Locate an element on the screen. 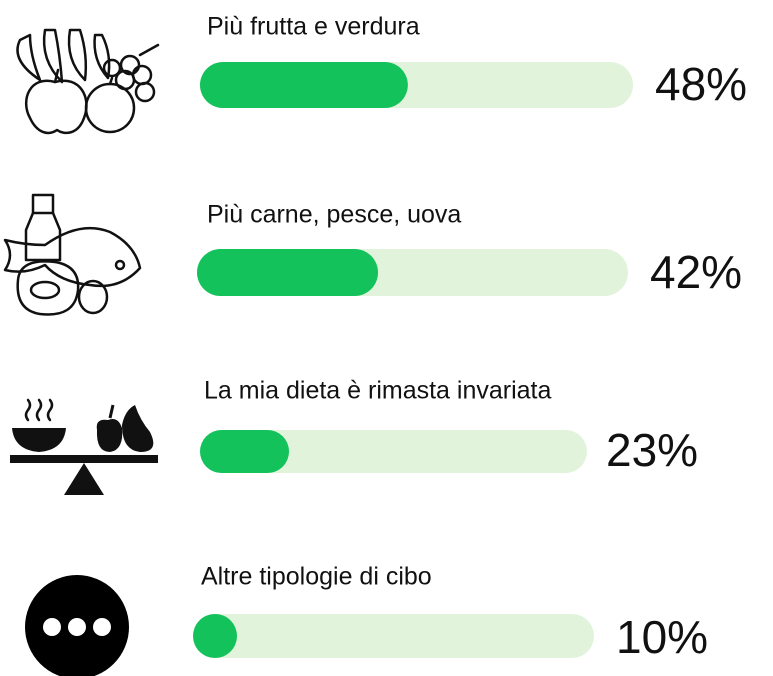 The image size is (773, 676). fruit-icon is located at coordinates (88, 81).